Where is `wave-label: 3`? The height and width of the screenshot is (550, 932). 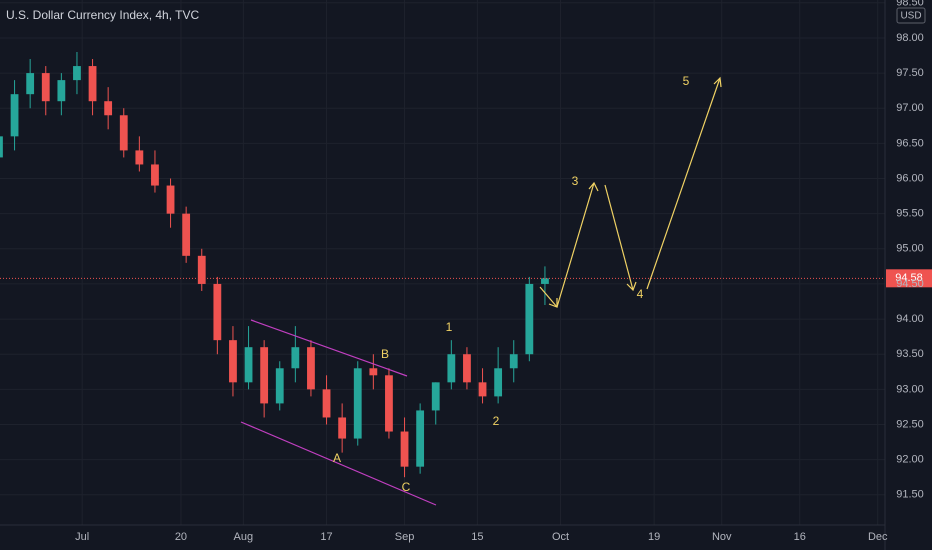 wave-label: 3 is located at coordinates (575, 181).